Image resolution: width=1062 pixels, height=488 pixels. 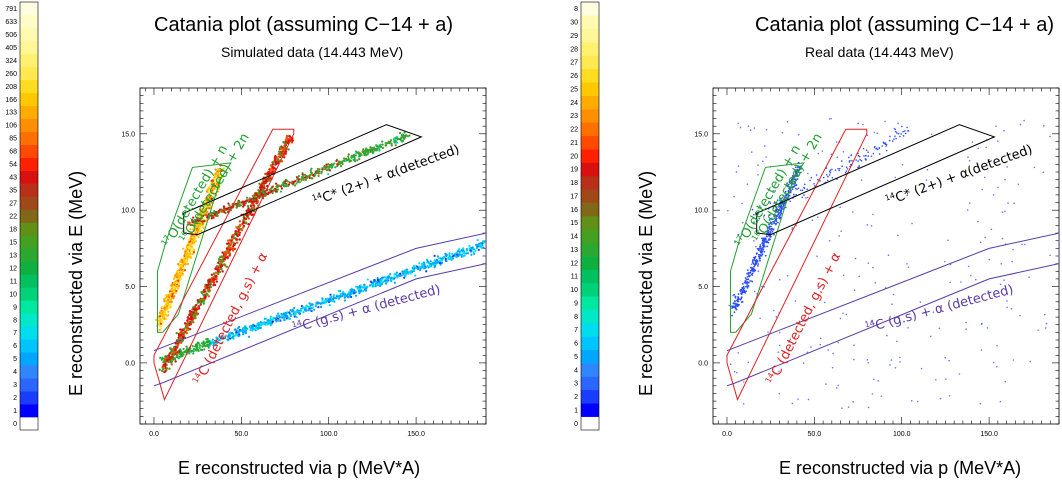 I want to click on colorbar-tick-label: 10, so click(x=13, y=294).